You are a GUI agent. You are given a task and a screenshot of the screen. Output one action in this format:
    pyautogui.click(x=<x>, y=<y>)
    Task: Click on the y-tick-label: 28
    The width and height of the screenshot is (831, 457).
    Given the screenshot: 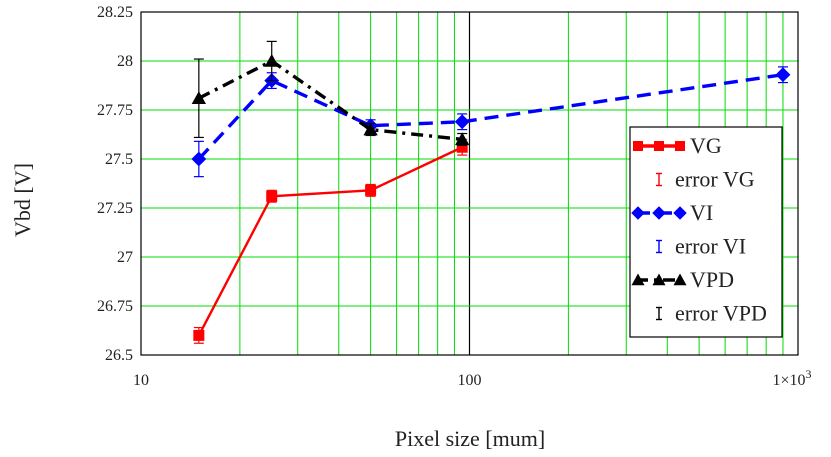 What is the action you would take?
    pyautogui.click(x=125, y=61)
    